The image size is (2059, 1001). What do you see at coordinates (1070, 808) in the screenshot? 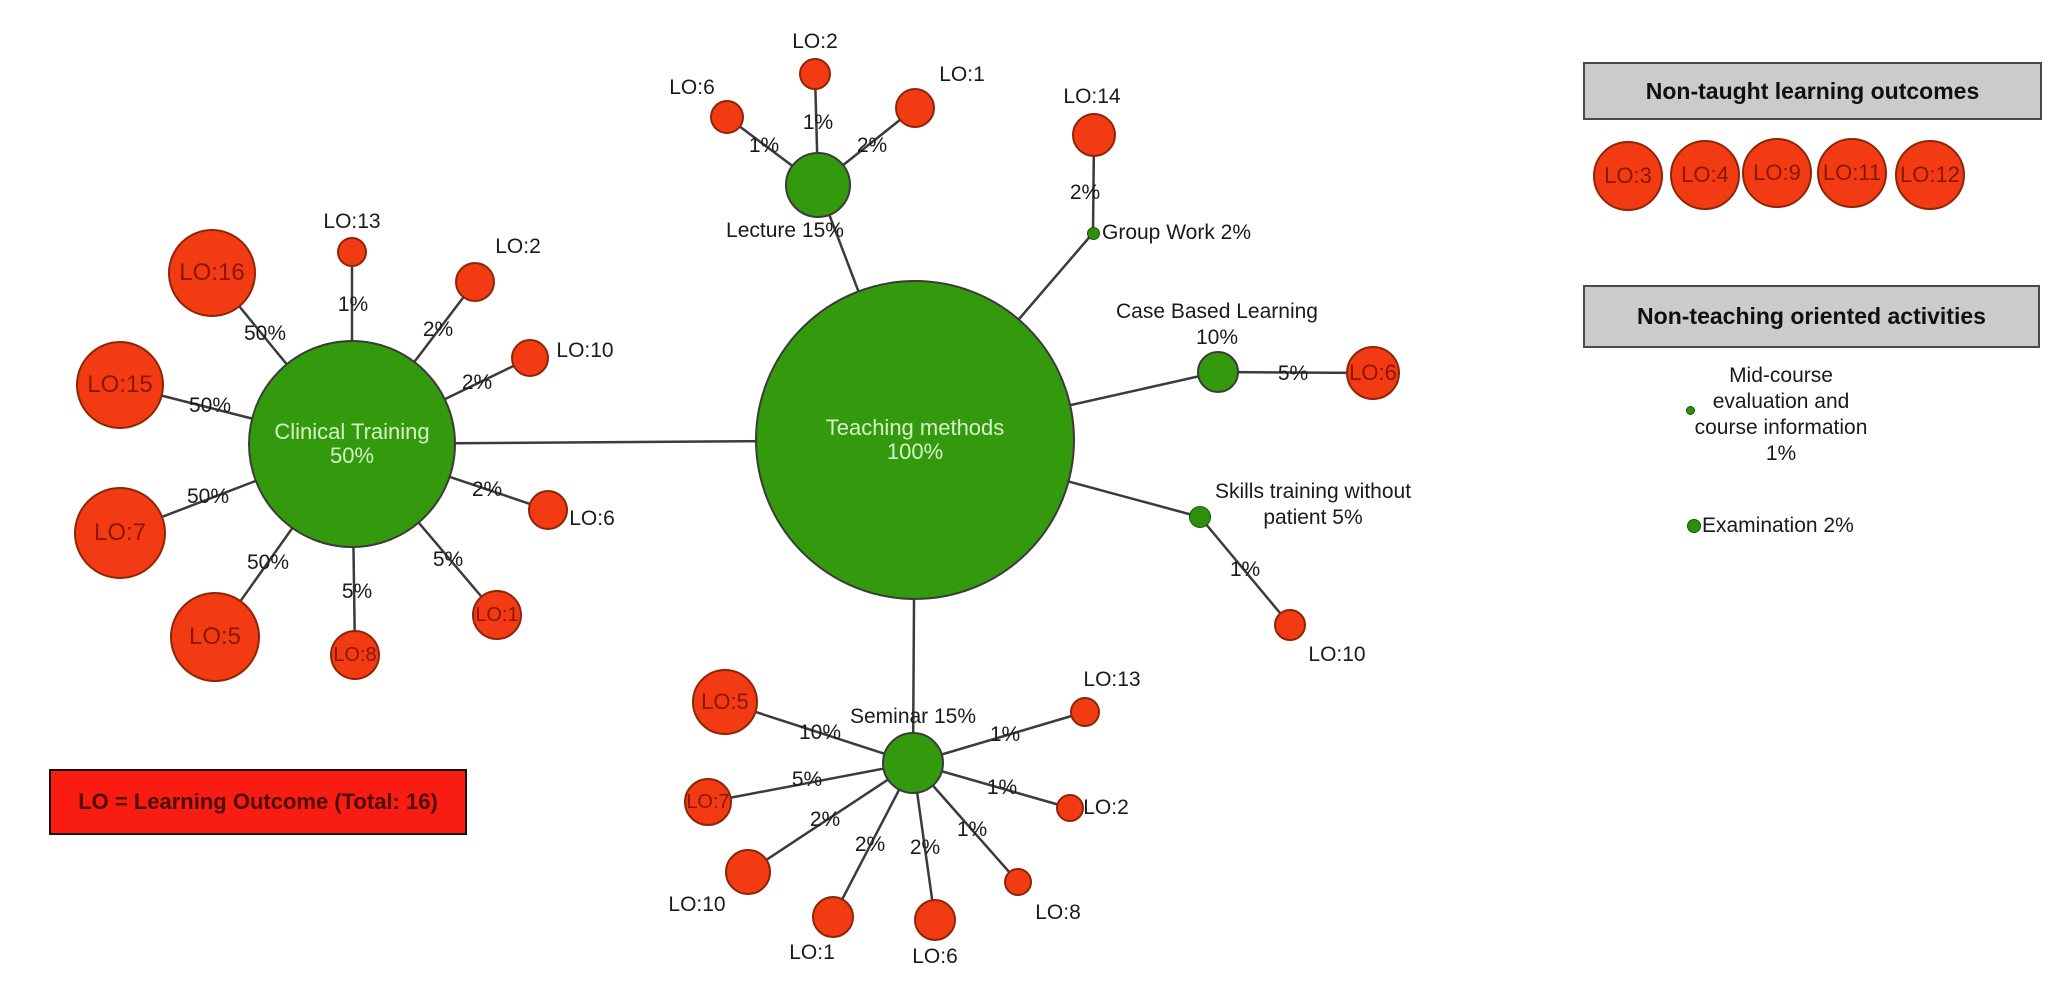
I see `outcome-node-seminar-lo2` at bounding box center [1070, 808].